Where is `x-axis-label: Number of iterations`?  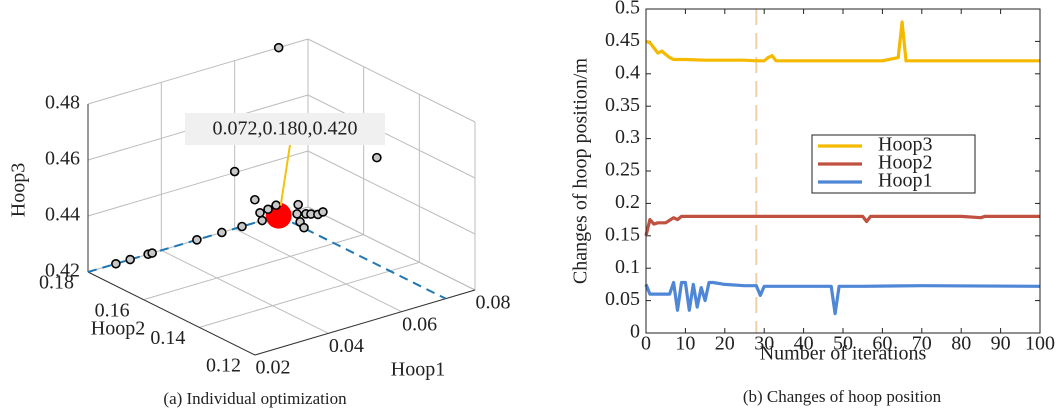
x-axis-label: Number of iterations is located at coordinates (843, 354).